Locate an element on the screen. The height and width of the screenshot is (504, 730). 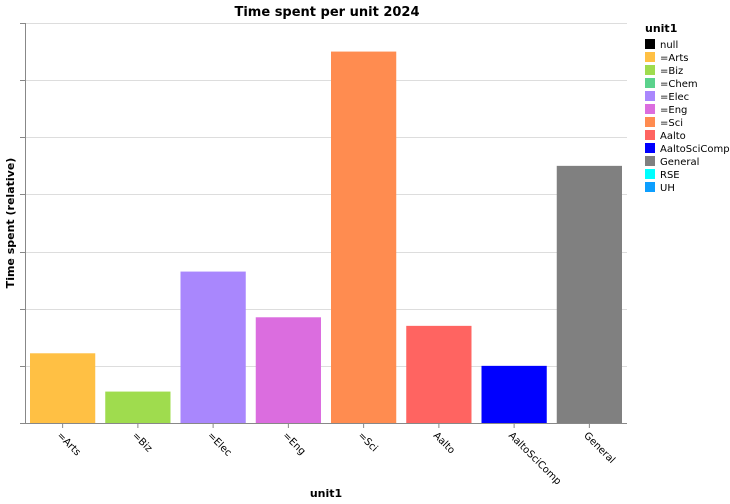
y-axis-ticks is located at coordinates (22, 223).